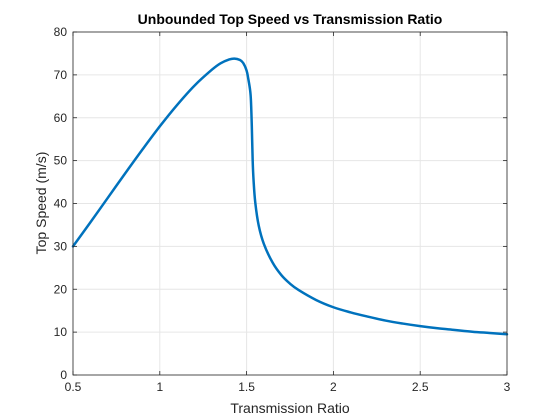 The width and height of the screenshot is (560, 420). What do you see at coordinates (61, 246) in the screenshot?
I see `y-tick-label: 30` at bounding box center [61, 246].